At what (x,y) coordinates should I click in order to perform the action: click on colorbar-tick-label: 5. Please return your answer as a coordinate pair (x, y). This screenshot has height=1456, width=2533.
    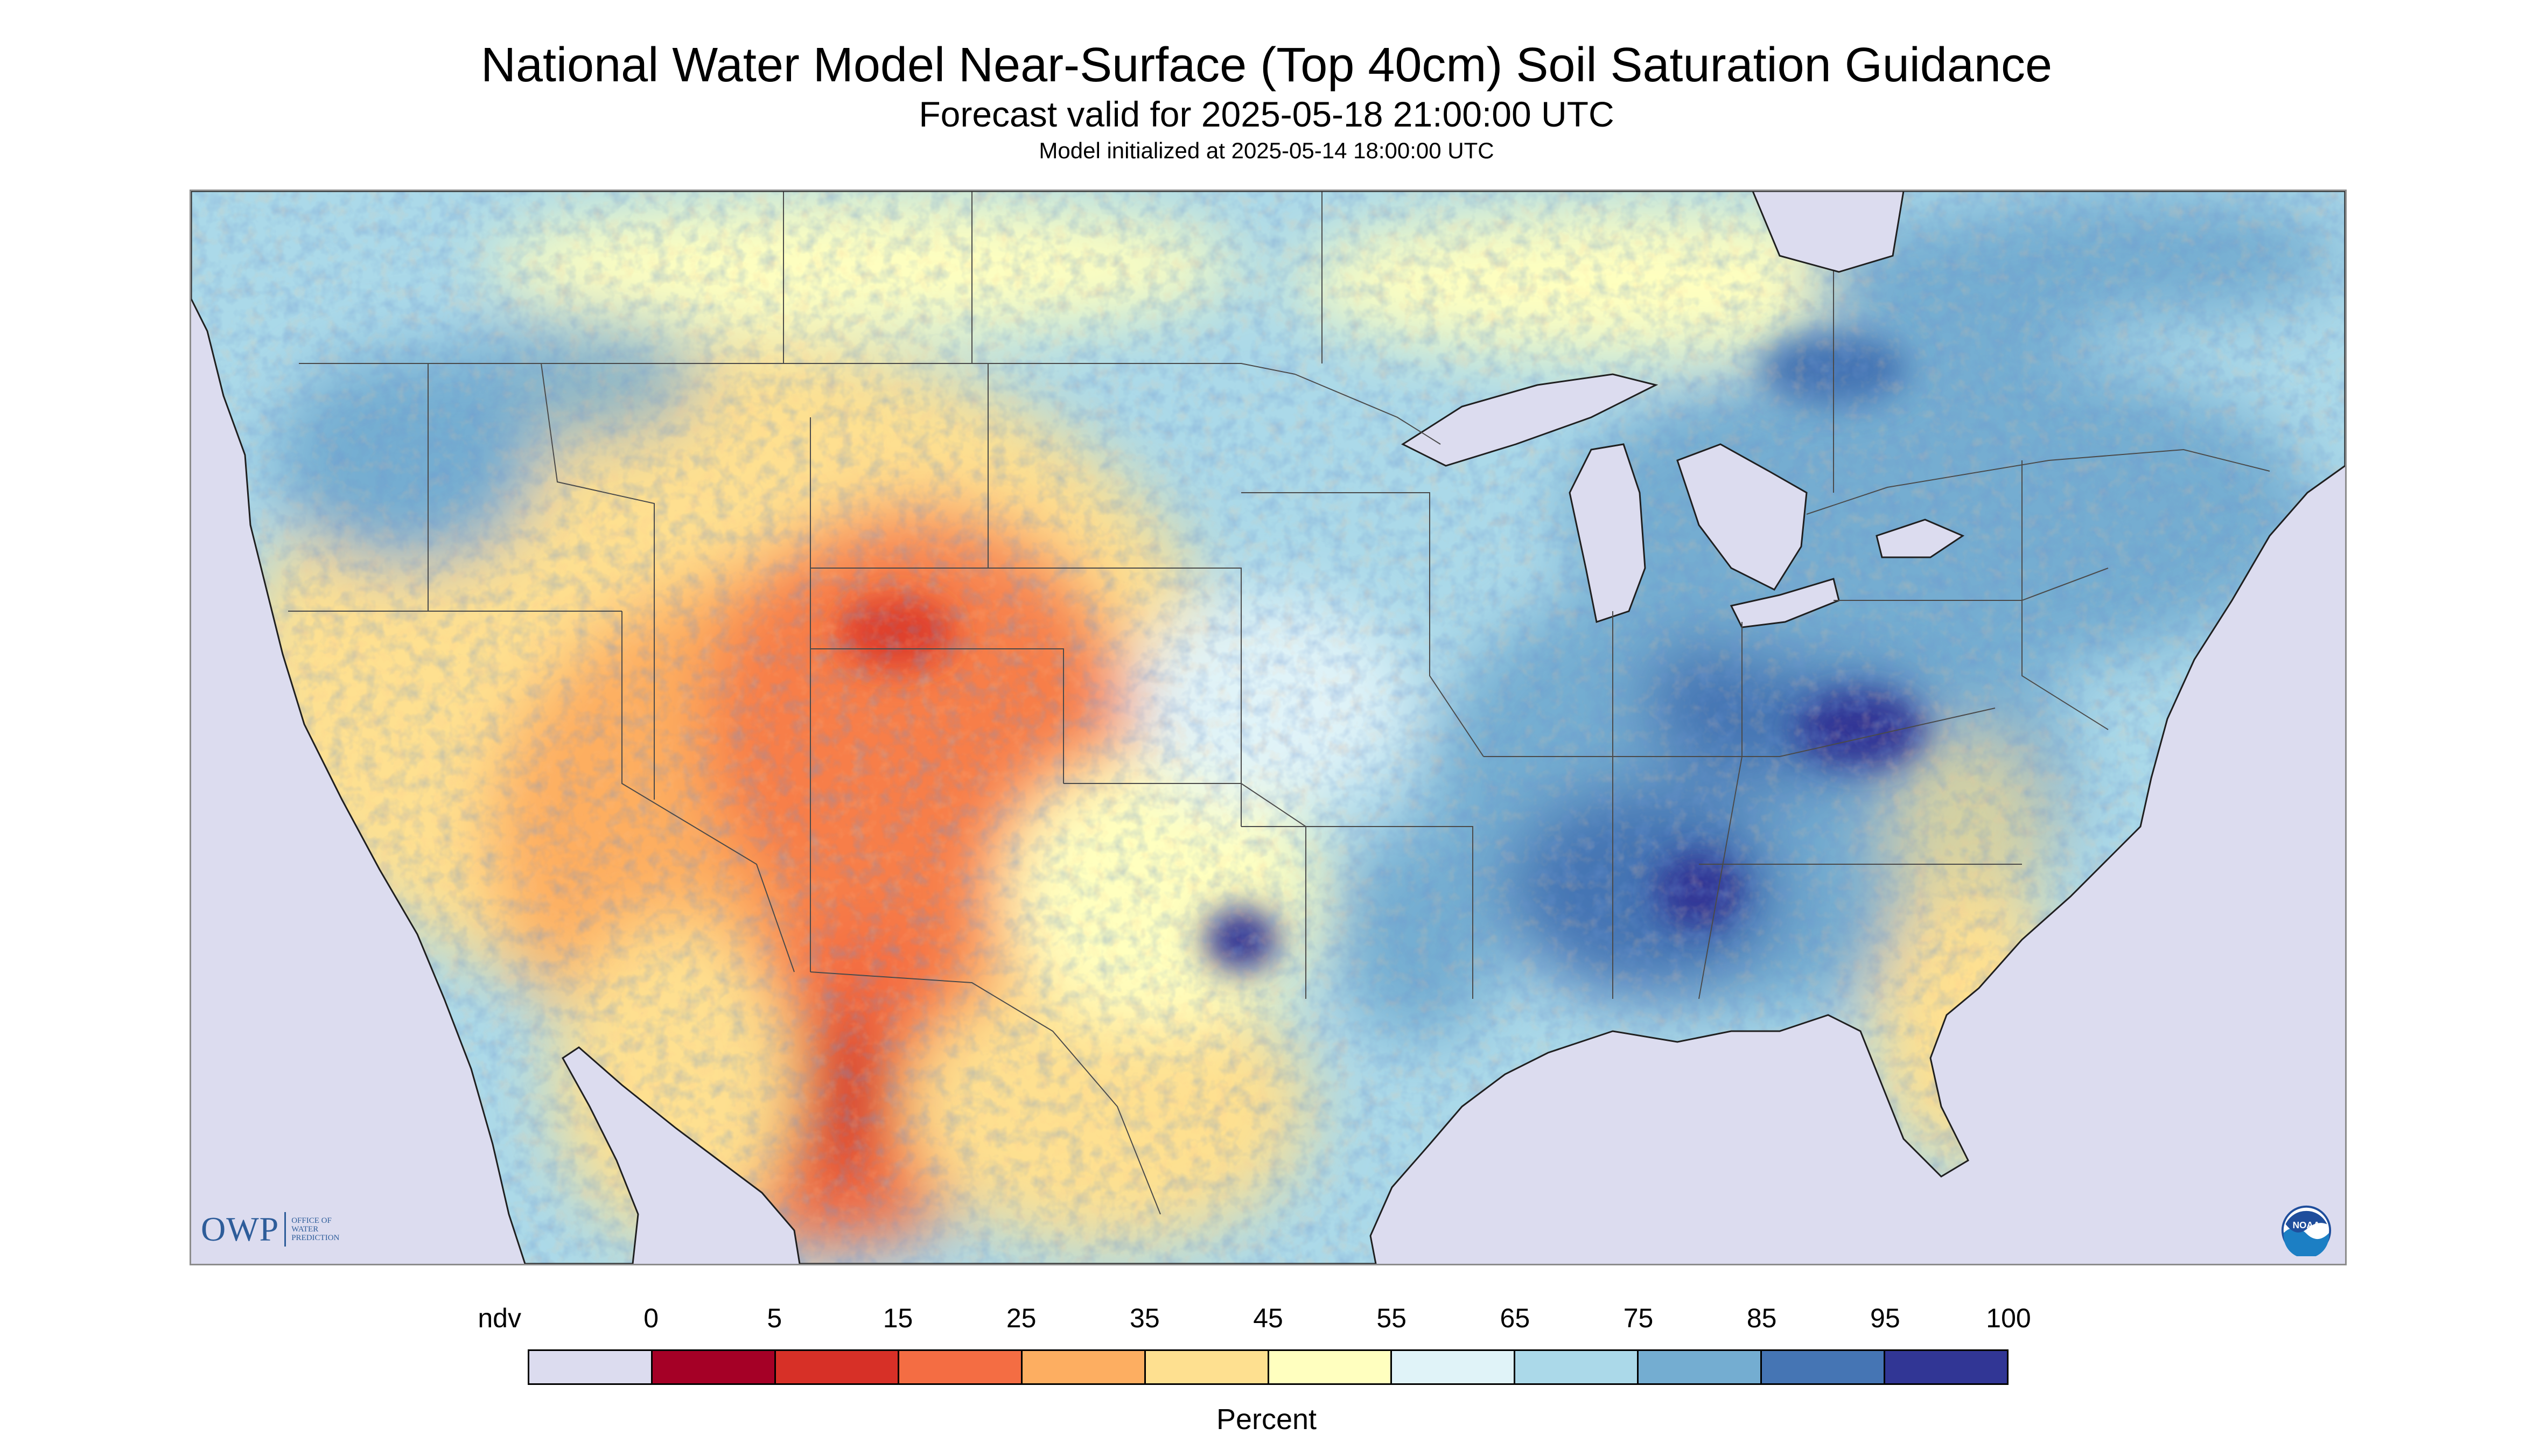
    Looking at the image, I should click on (775, 1318).